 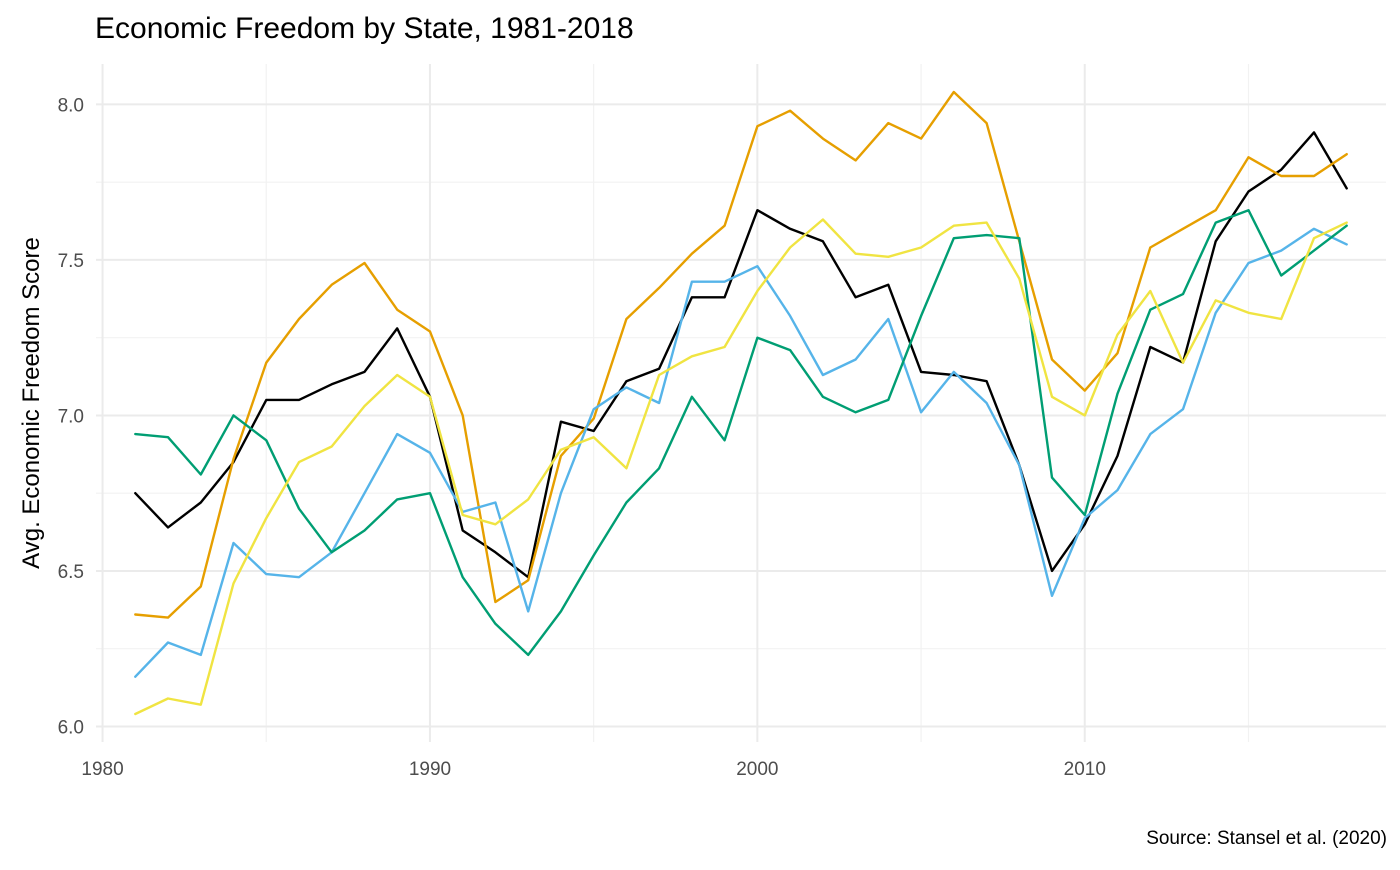 I want to click on y-tick-label: 6.0, so click(x=71, y=727).